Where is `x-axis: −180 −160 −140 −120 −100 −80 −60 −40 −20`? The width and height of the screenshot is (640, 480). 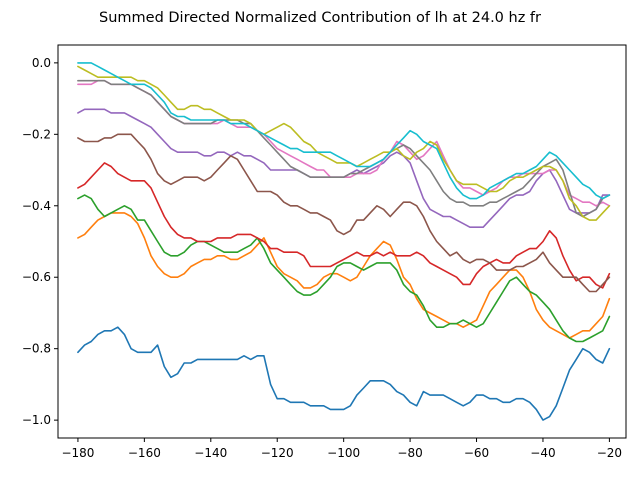
x-axis: −180 −160 −140 −120 −100 −80 −60 −40 −20 is located at coordinates (341, 449).